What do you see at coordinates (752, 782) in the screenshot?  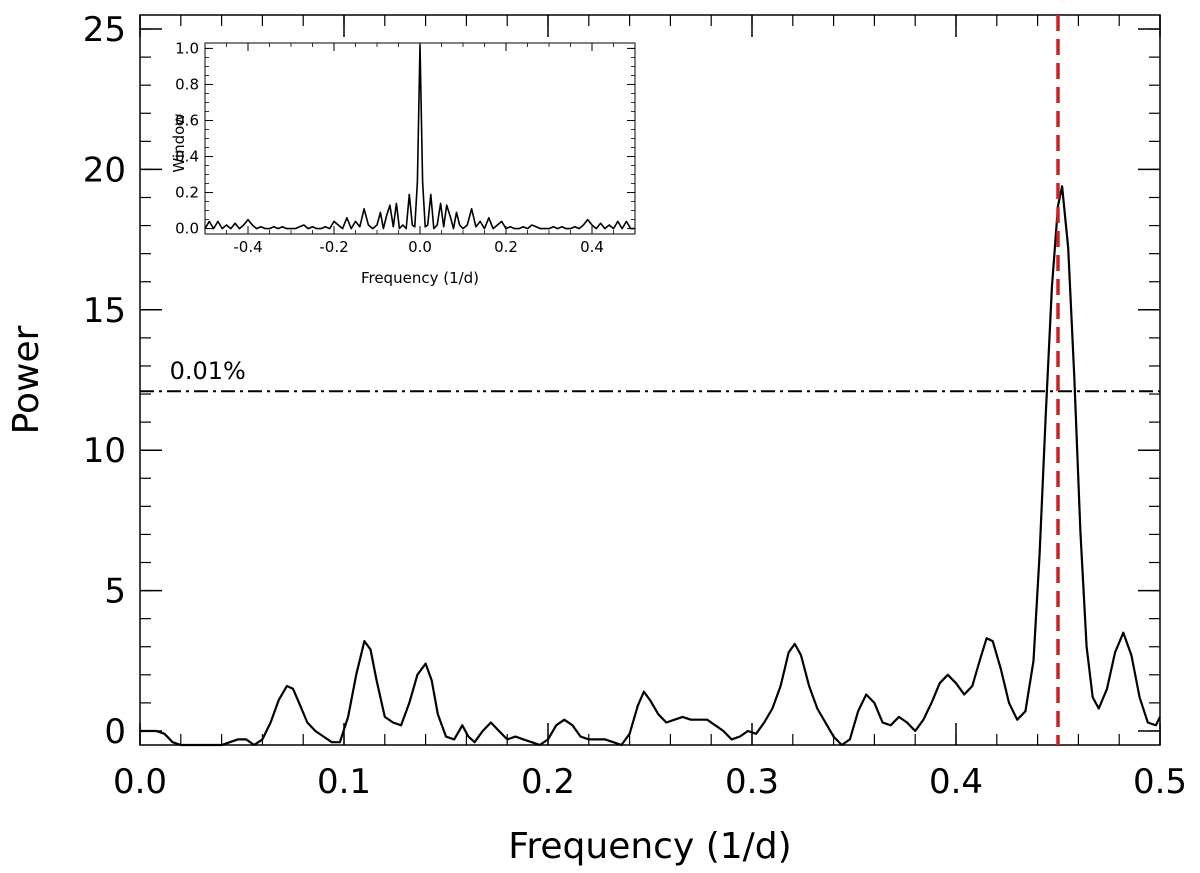 I see `x-tick-label: 0.3` at bounding box center [752, 782].